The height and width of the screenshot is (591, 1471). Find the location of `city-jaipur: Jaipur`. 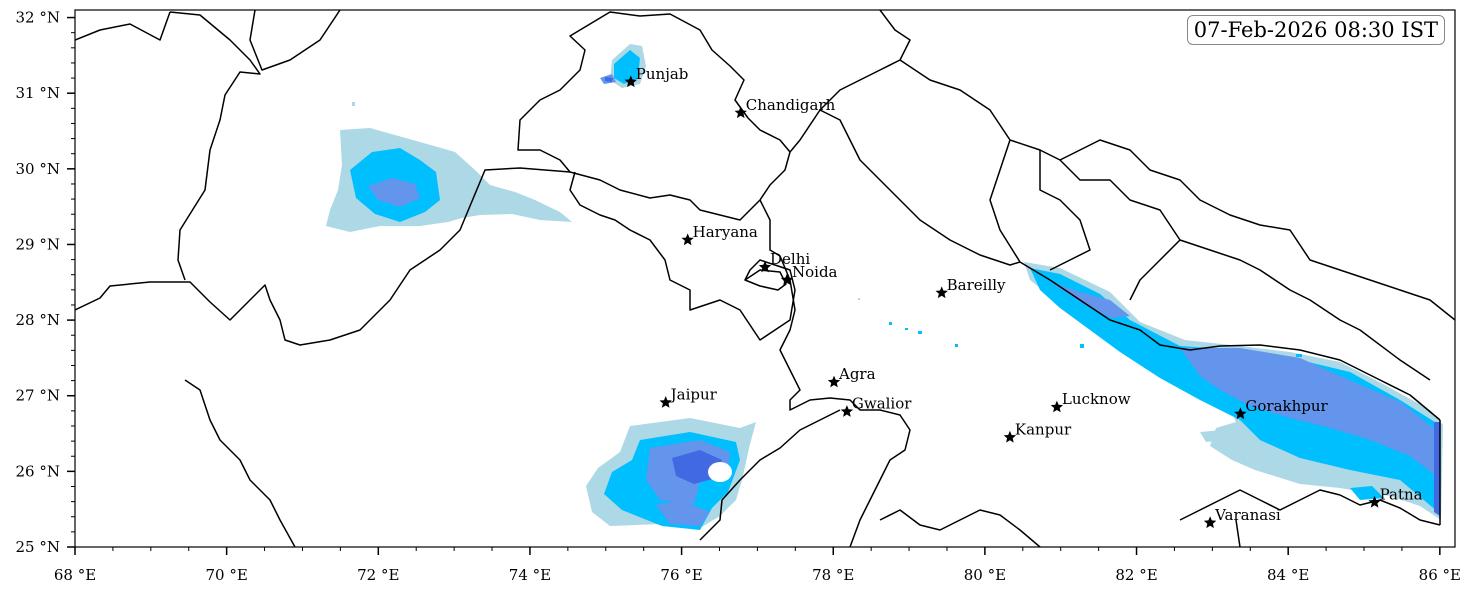

city-jaipur: Jaipur is located at coordinates (688, 397).